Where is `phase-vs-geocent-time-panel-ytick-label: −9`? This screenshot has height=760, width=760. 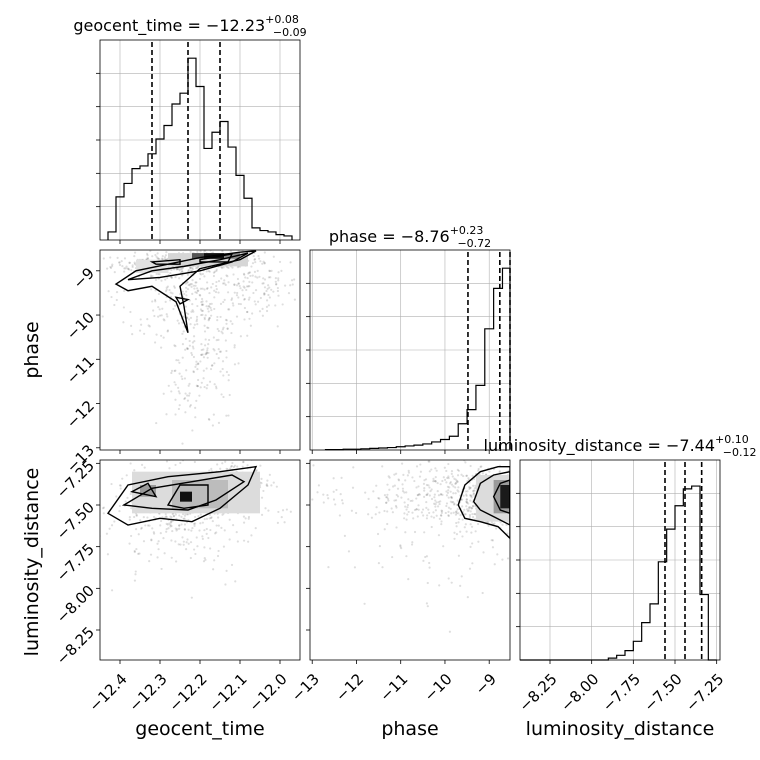 phase-vs-geocent-time-panel-ytick-label: −9 is located at coordinates (84, 278).